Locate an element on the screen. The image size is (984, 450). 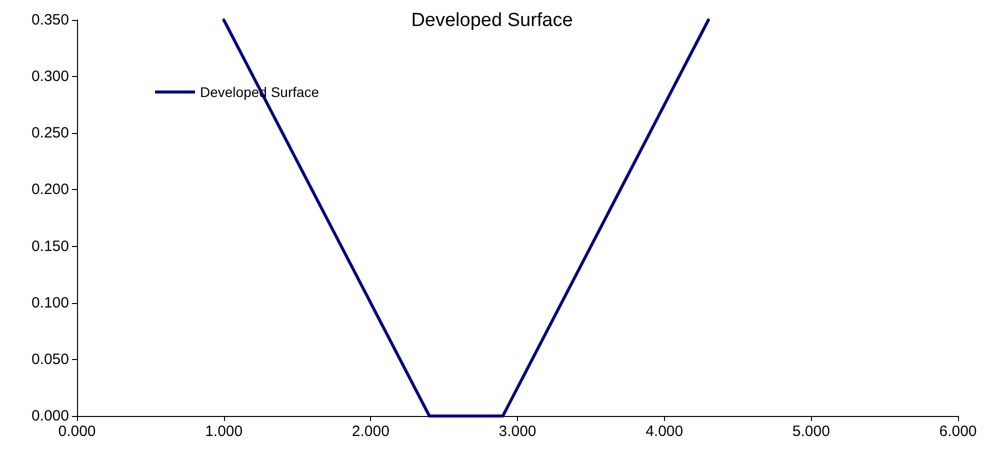
y-tick-label: 0.200 is located at coordinates (50, 189).